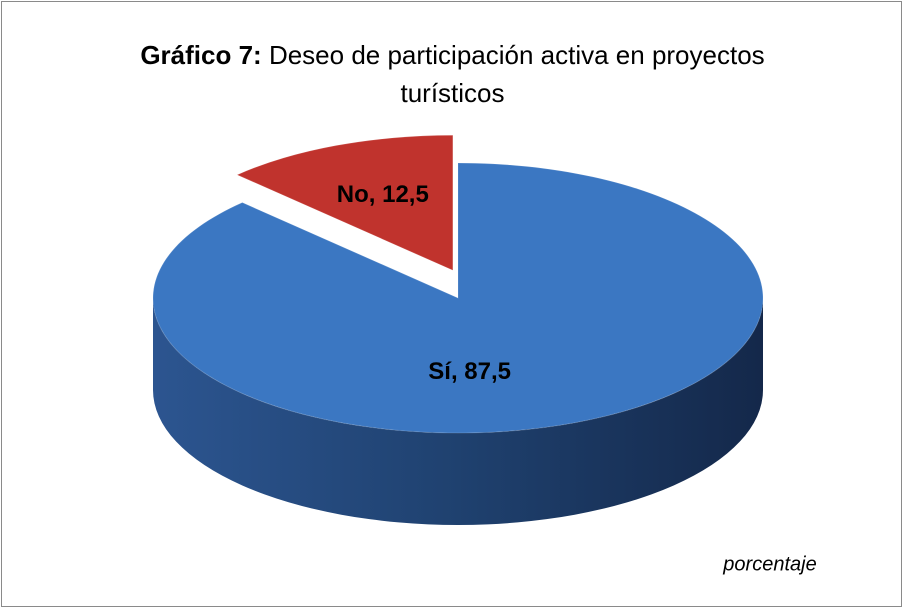  I want to click on data-label: No, 12,5, so click(383, 194).